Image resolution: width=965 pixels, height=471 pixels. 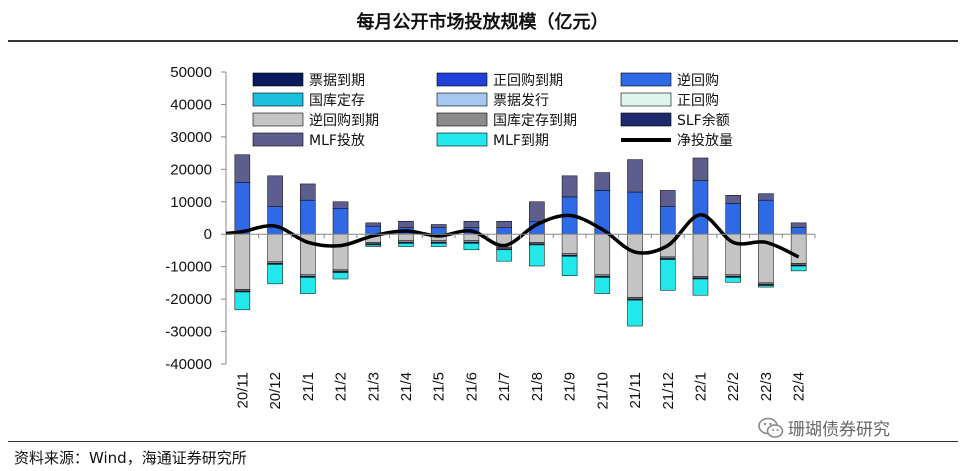 What do you see at coordinates (705, 141) in the screenshot?
I see `legend-label: 净投放量` at bounding box center [705, 141].